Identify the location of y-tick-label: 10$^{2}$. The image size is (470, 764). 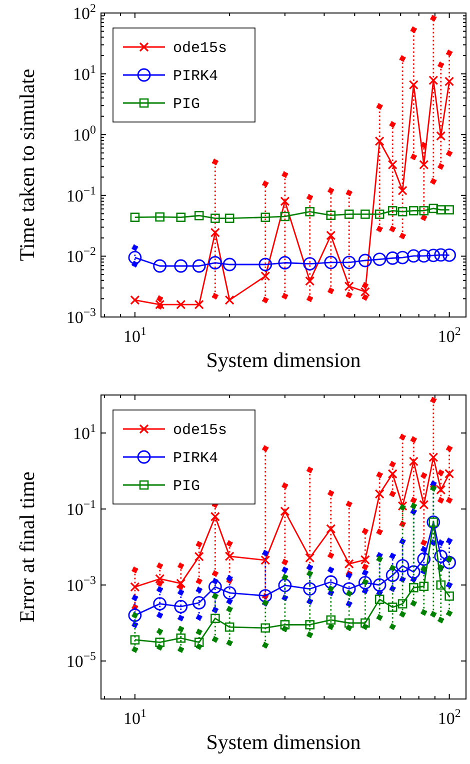
(84, 12).